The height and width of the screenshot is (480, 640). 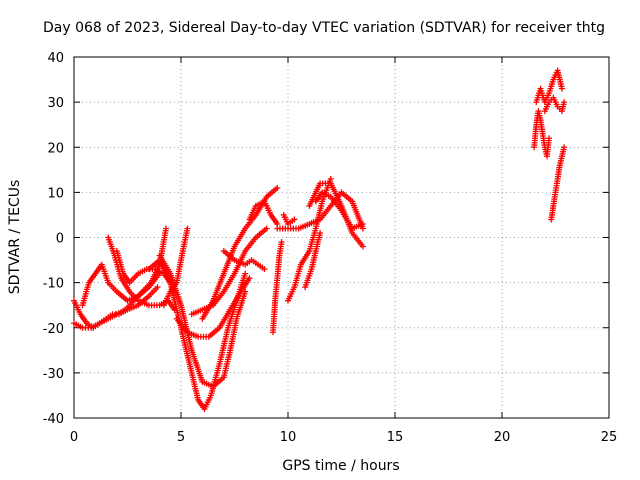 What do you see at coordinates (53, 284) in the screenshot?
I see `y-tick-label: -10` at bounding box center [53, 284].